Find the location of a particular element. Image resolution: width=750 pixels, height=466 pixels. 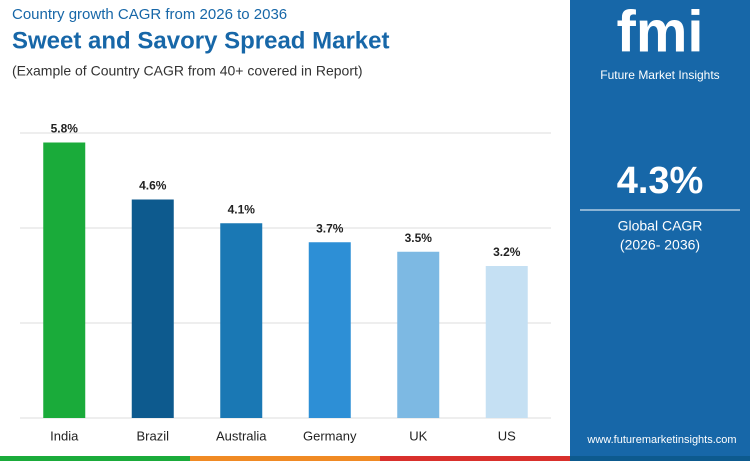

value-label: 4.6% is located at coordinates (153, 186).